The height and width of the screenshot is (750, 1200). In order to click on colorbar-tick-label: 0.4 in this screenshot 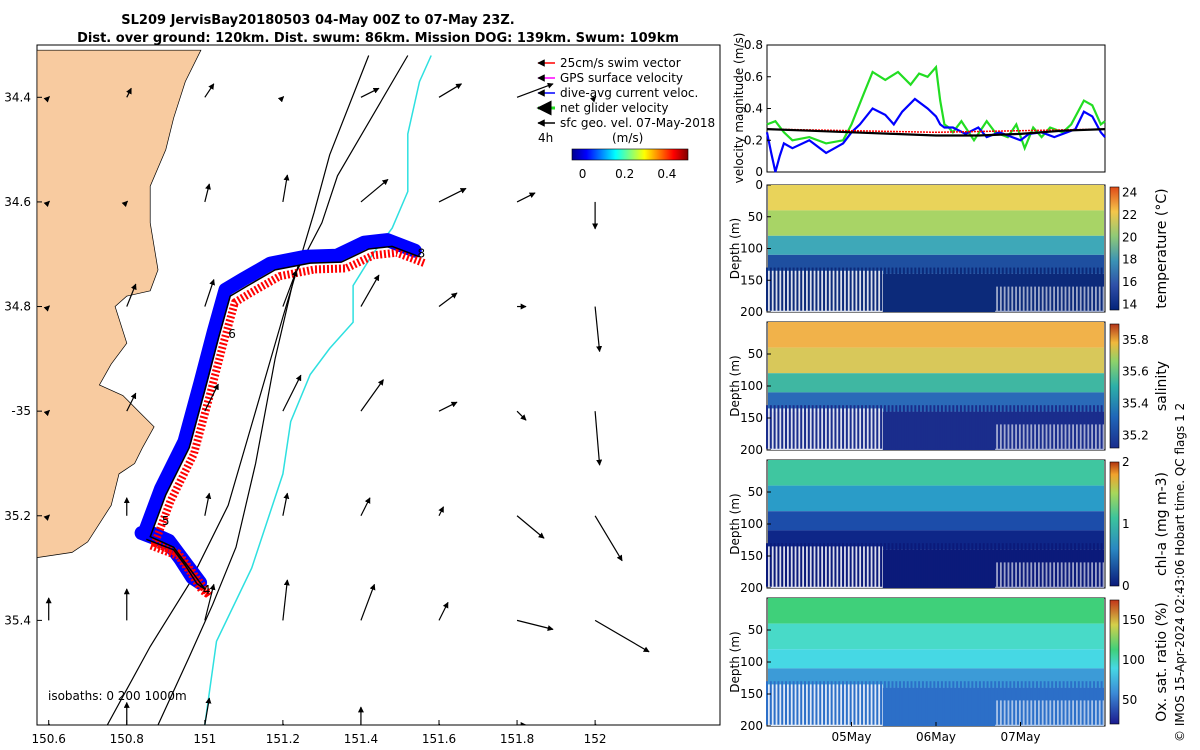, I will do `click(666, 174)`.